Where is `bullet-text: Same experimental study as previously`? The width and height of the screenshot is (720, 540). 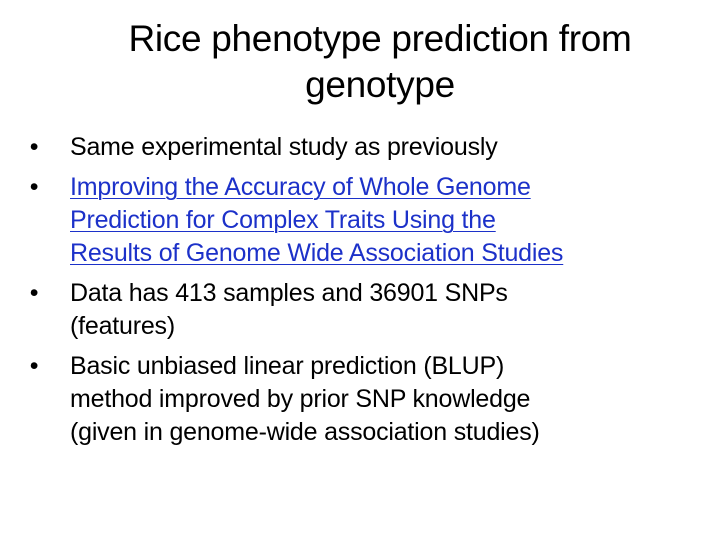 bullet-text: Same experimental study as previously is located at coordinates (391, 147).